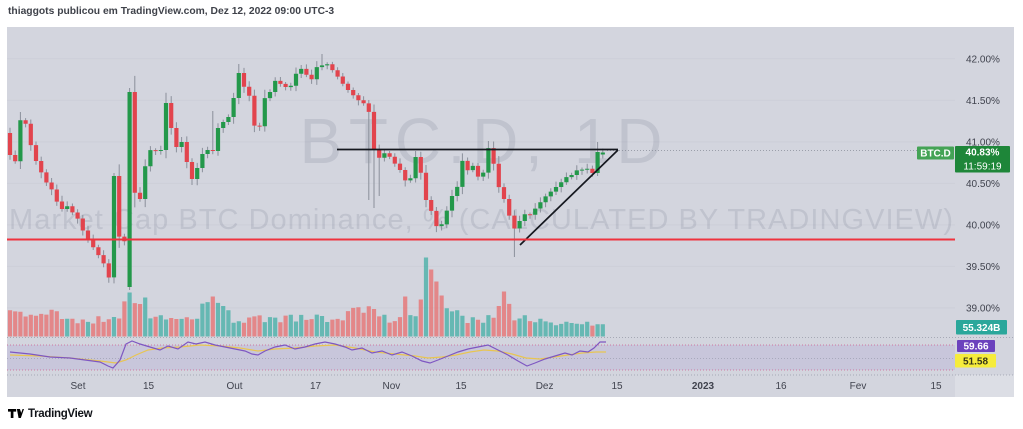 Image resolution: width=1023 pixels, height=429 pixels. Describe the element at coordinates (983, 267) in the screenshot. I see `svg-text: 39.50%` at that location.